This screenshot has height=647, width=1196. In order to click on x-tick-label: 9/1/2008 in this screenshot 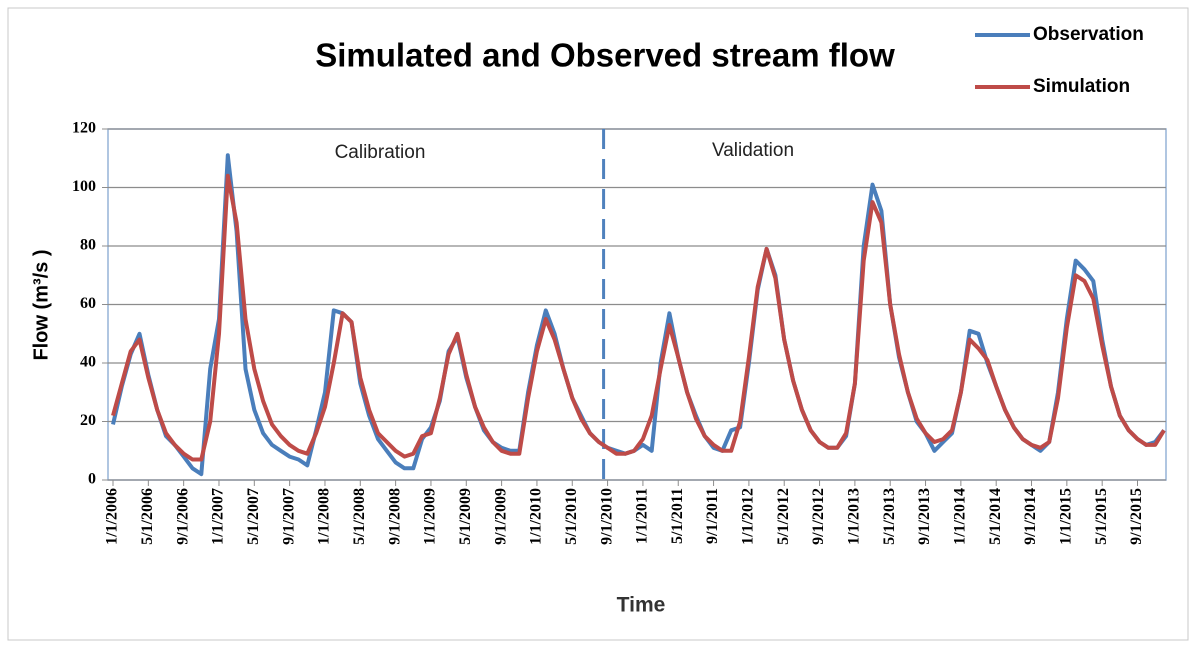, I will do `click(394, 516)`.